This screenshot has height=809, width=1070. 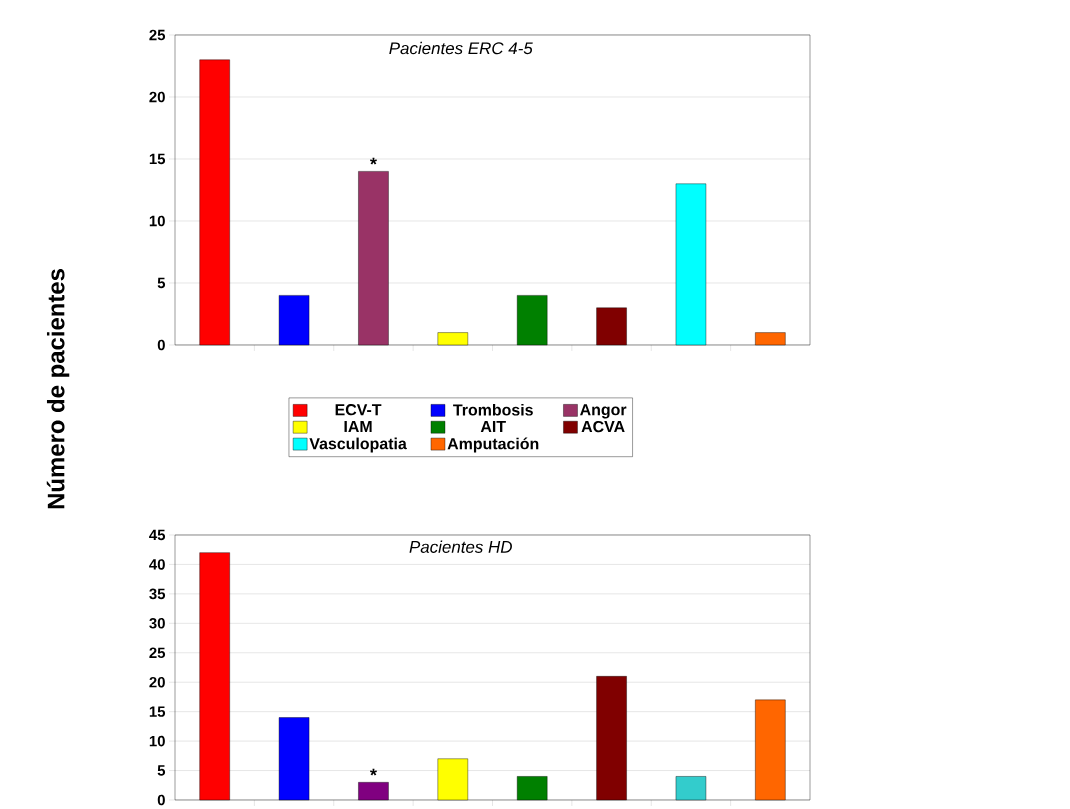 What do you see at coordinates (58, 389) in the screenshot?
I see `y-axis-title: Número de pacientes` at bounding box center [58, 389].